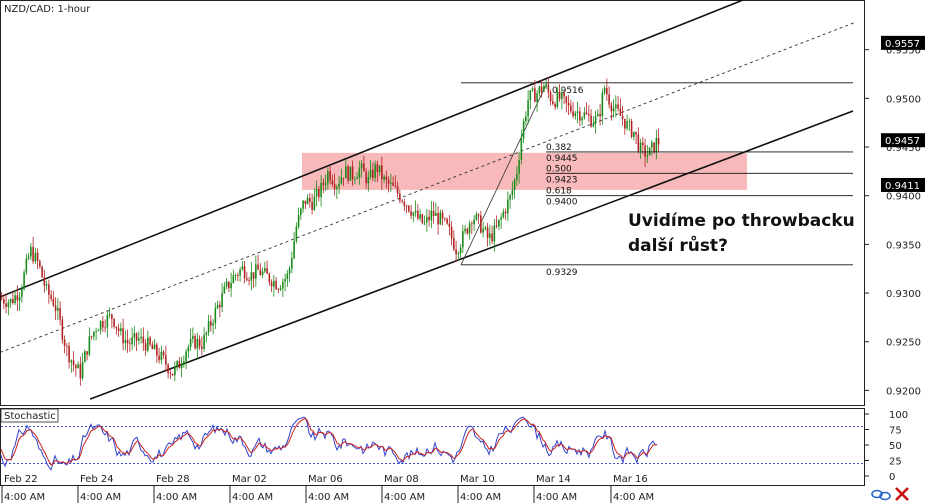  Describe the element at coordinates (902, 494) in the screenshot. I see `close-icon` at that location.